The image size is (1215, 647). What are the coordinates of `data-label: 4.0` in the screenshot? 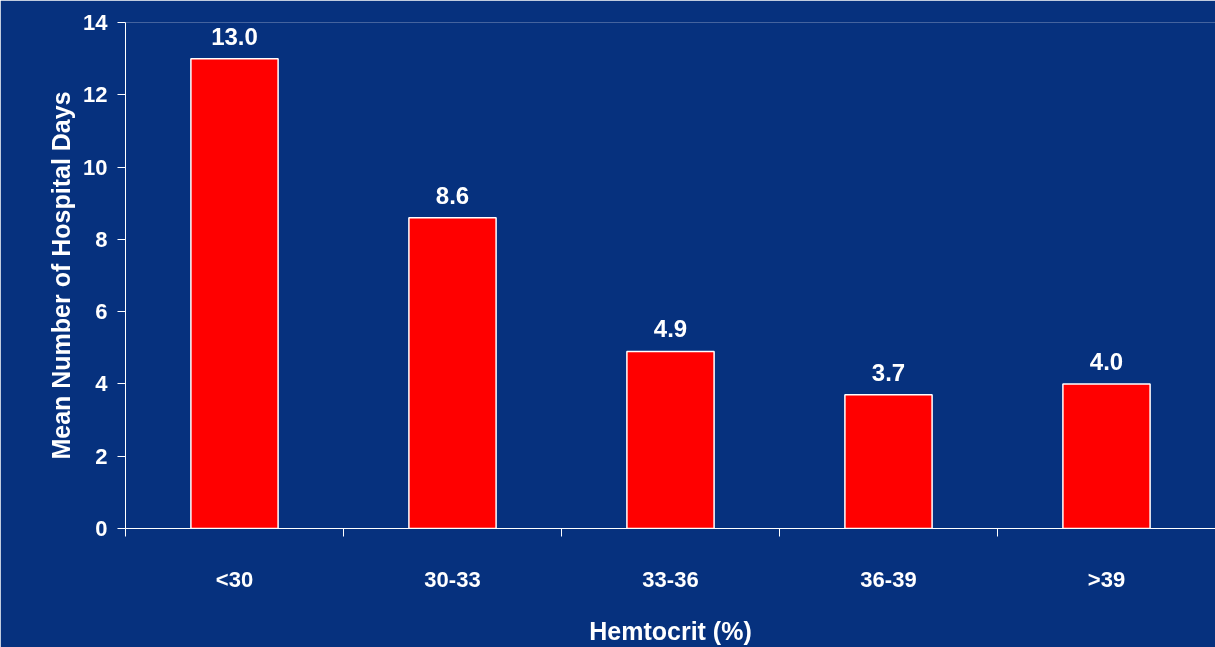 It's located at (1106, 361).